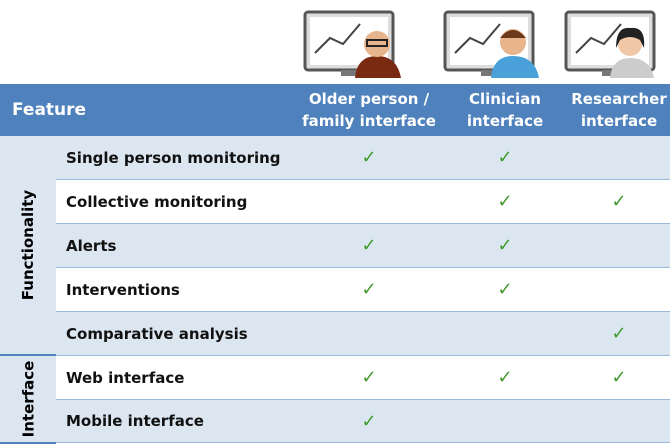 The image size is (670, 444). I want to click on group-label-cell: Functionality, so click(28, 246).